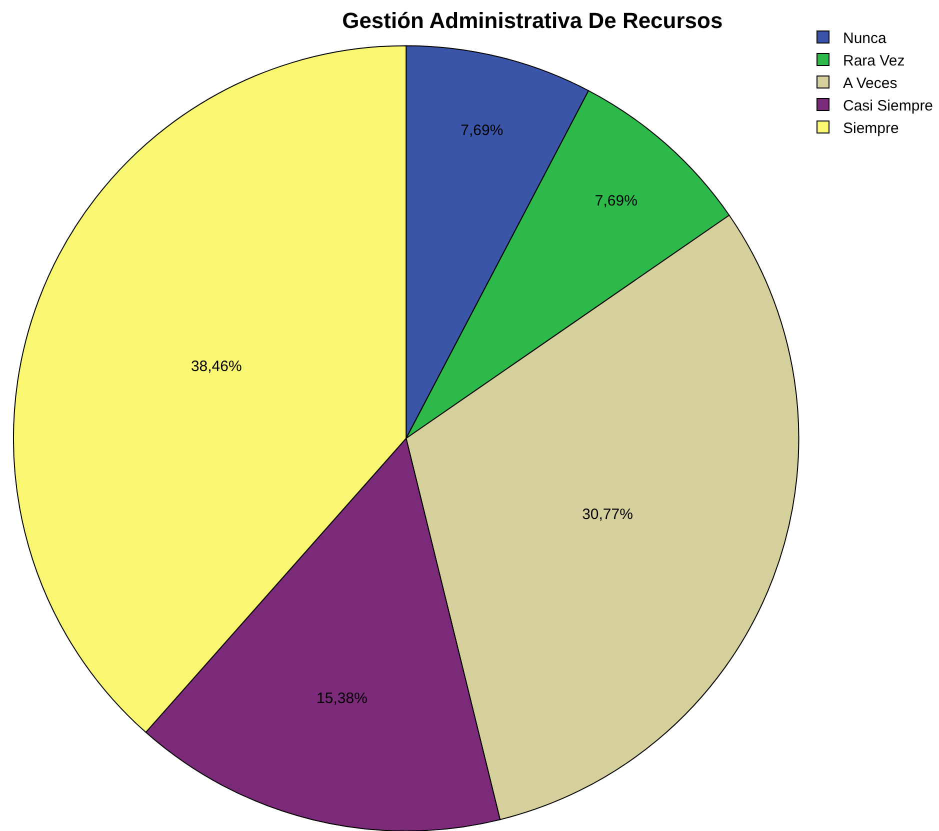 Image resolution: width=939 pixels, height=831 pixels. What do you see at coordinates (342, 699) in the screenshot?
I see `data-label: 15,38%` at bounding box center [342, 699].